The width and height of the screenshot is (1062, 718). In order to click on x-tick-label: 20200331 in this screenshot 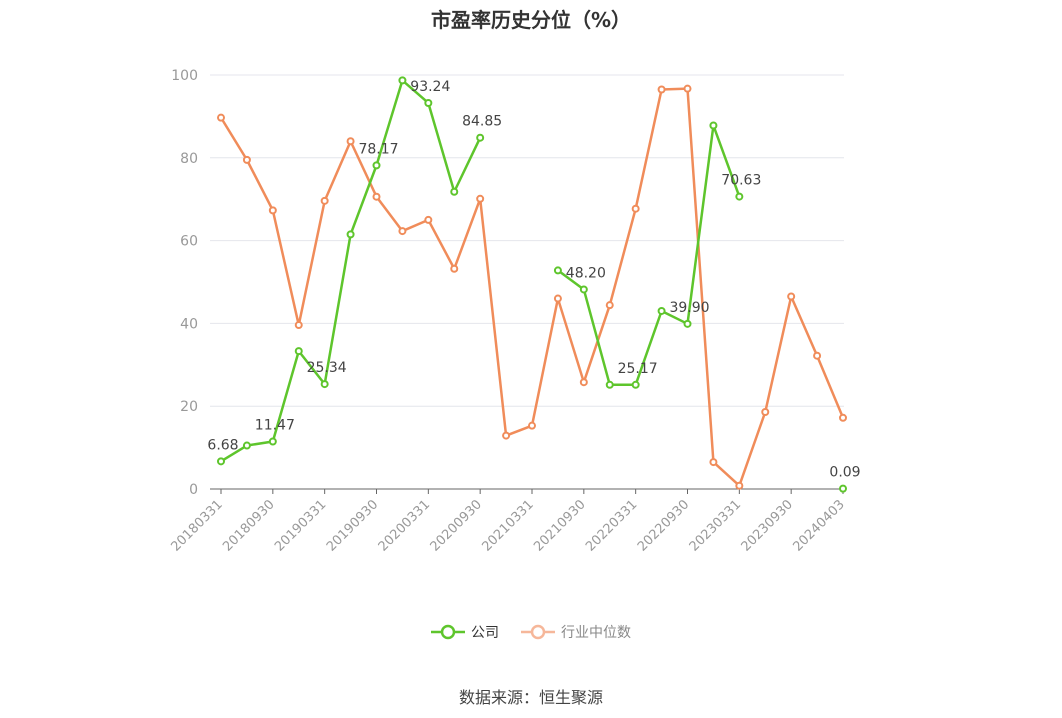, I will do `click(404, 525)`.